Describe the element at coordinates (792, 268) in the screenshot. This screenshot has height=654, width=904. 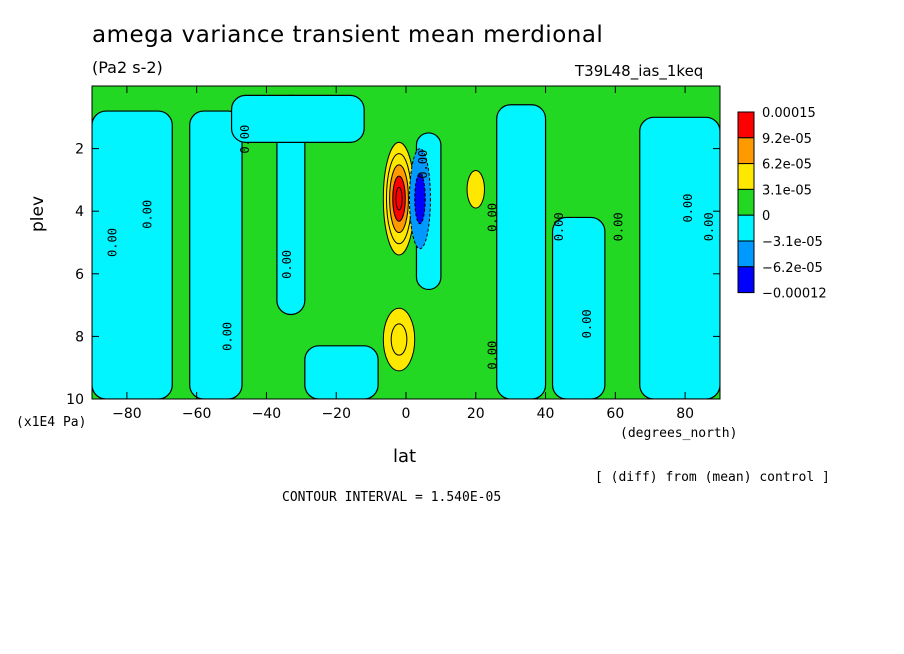
I see `colorbar-label: −6.2e-05` at that location.